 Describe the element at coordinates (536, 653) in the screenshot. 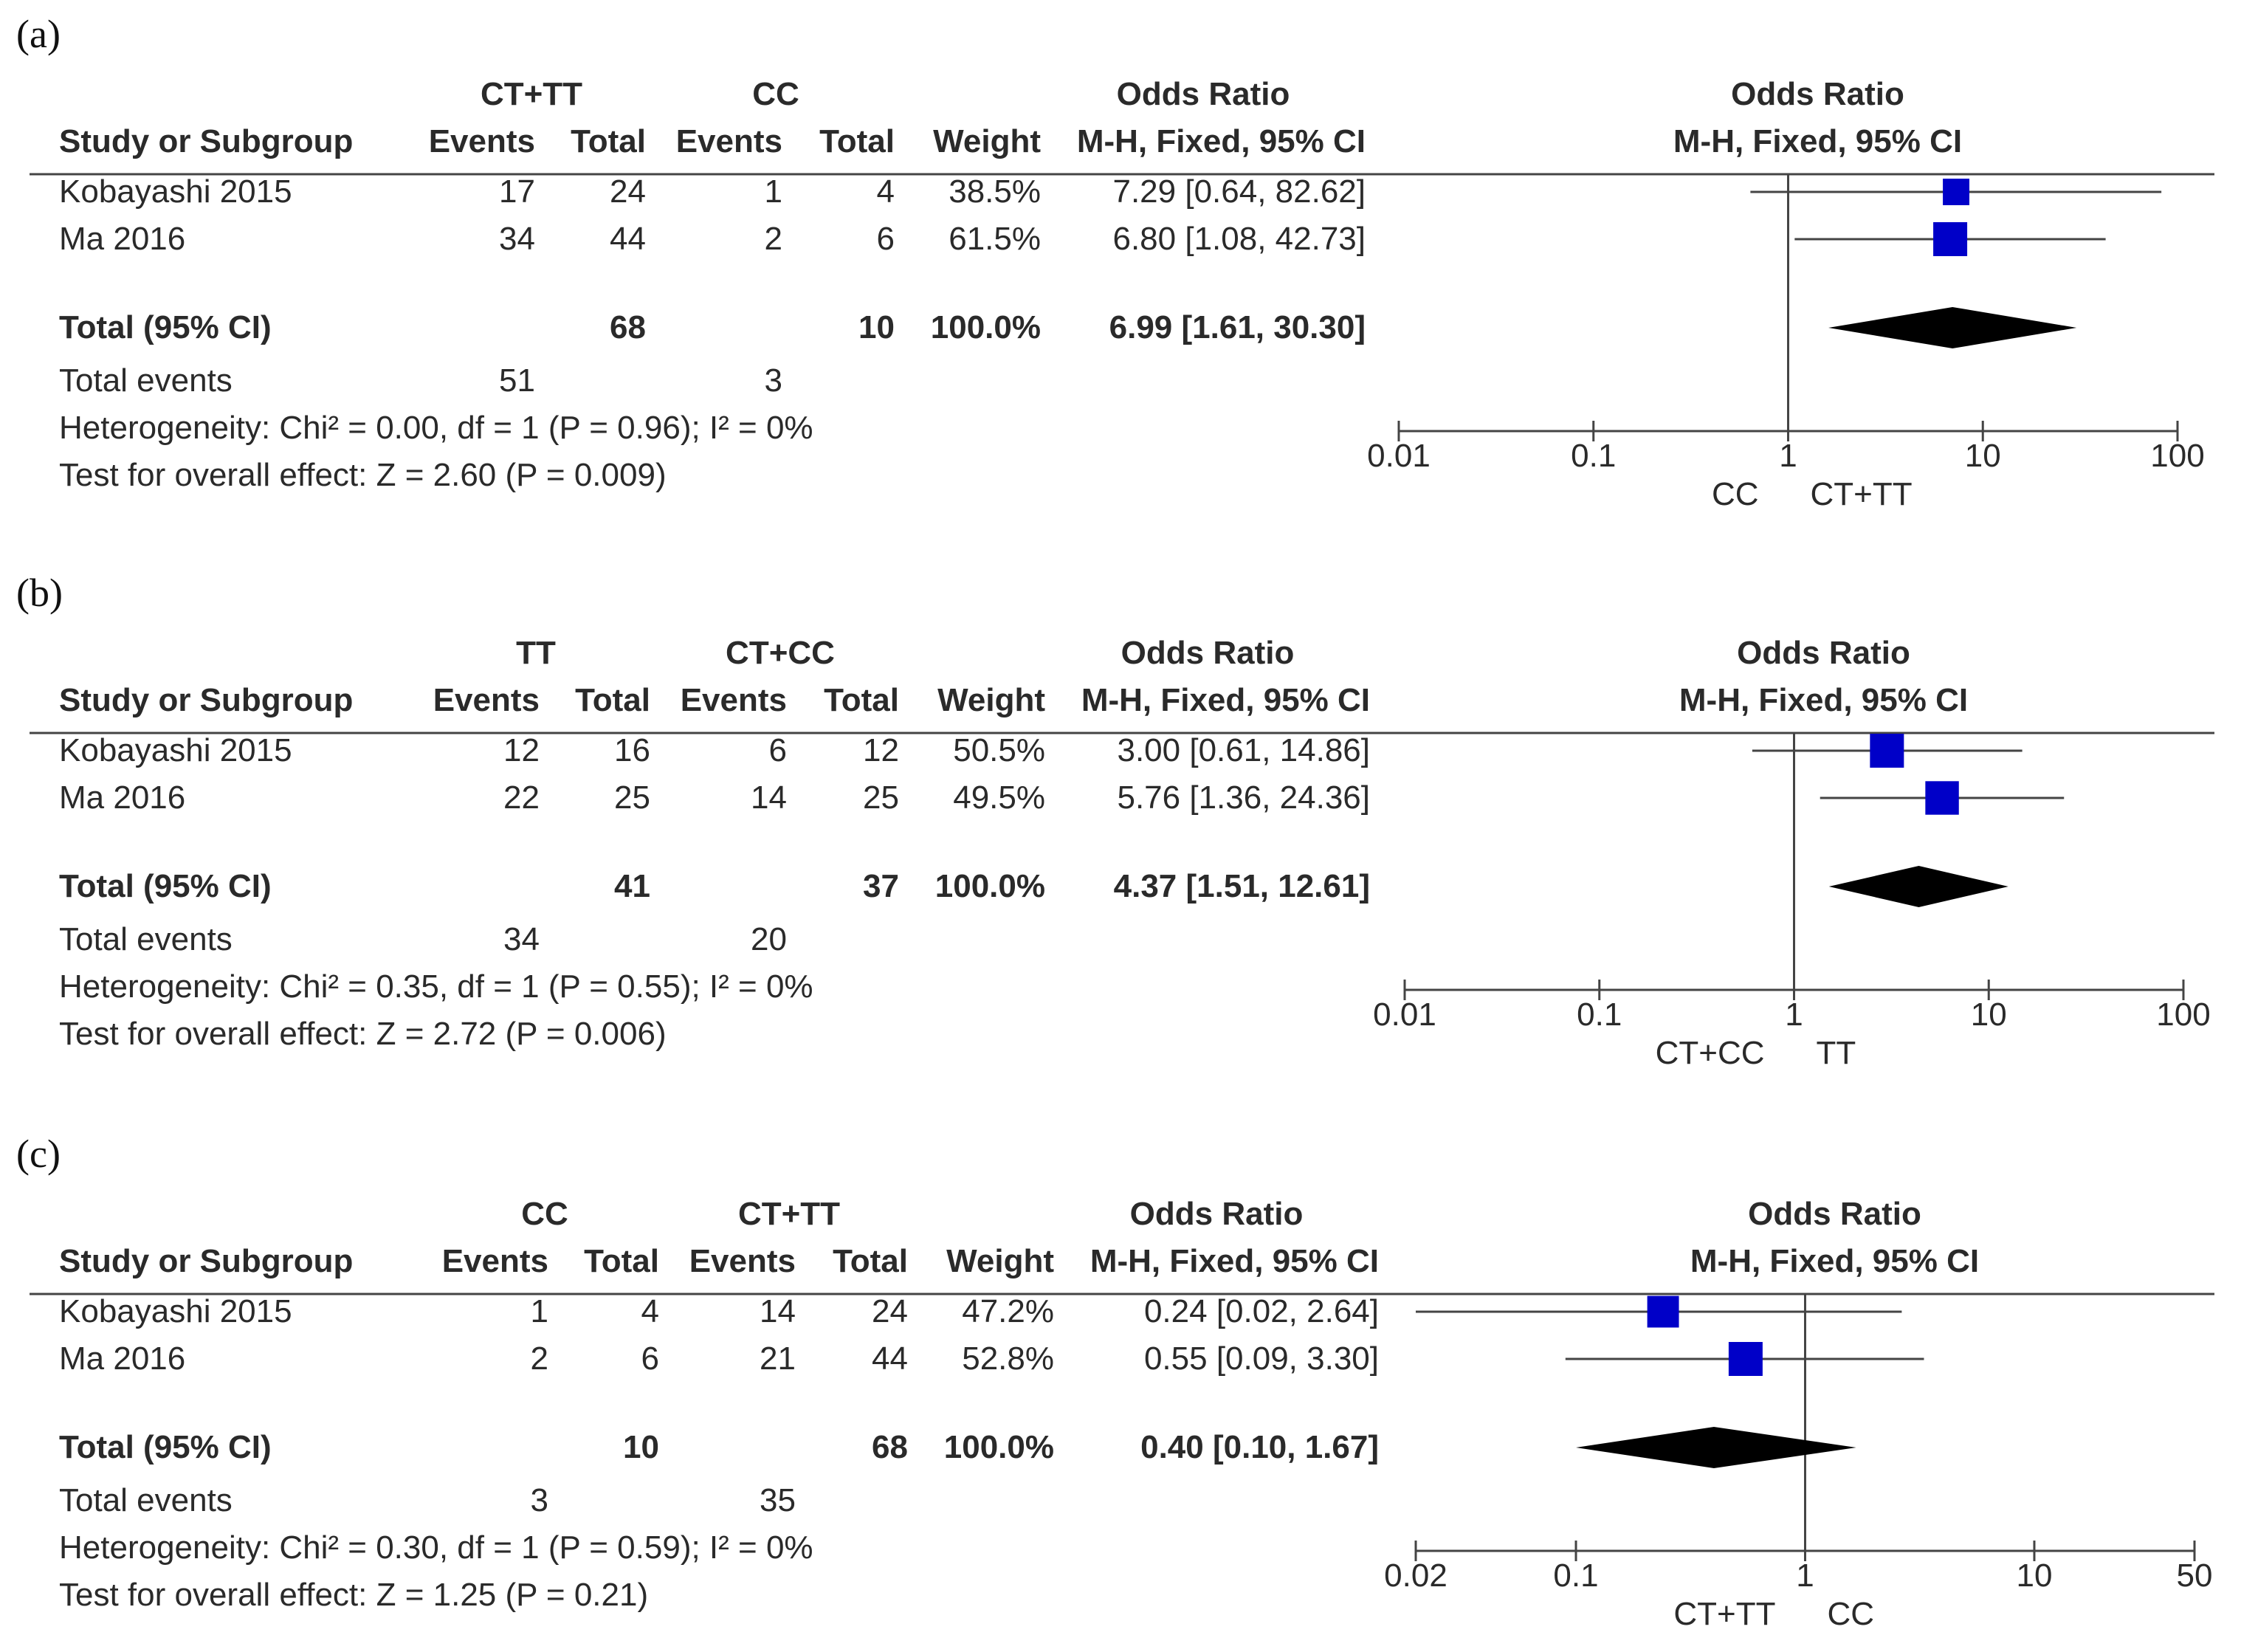

I see `group-header-experimental: TT` at that location.